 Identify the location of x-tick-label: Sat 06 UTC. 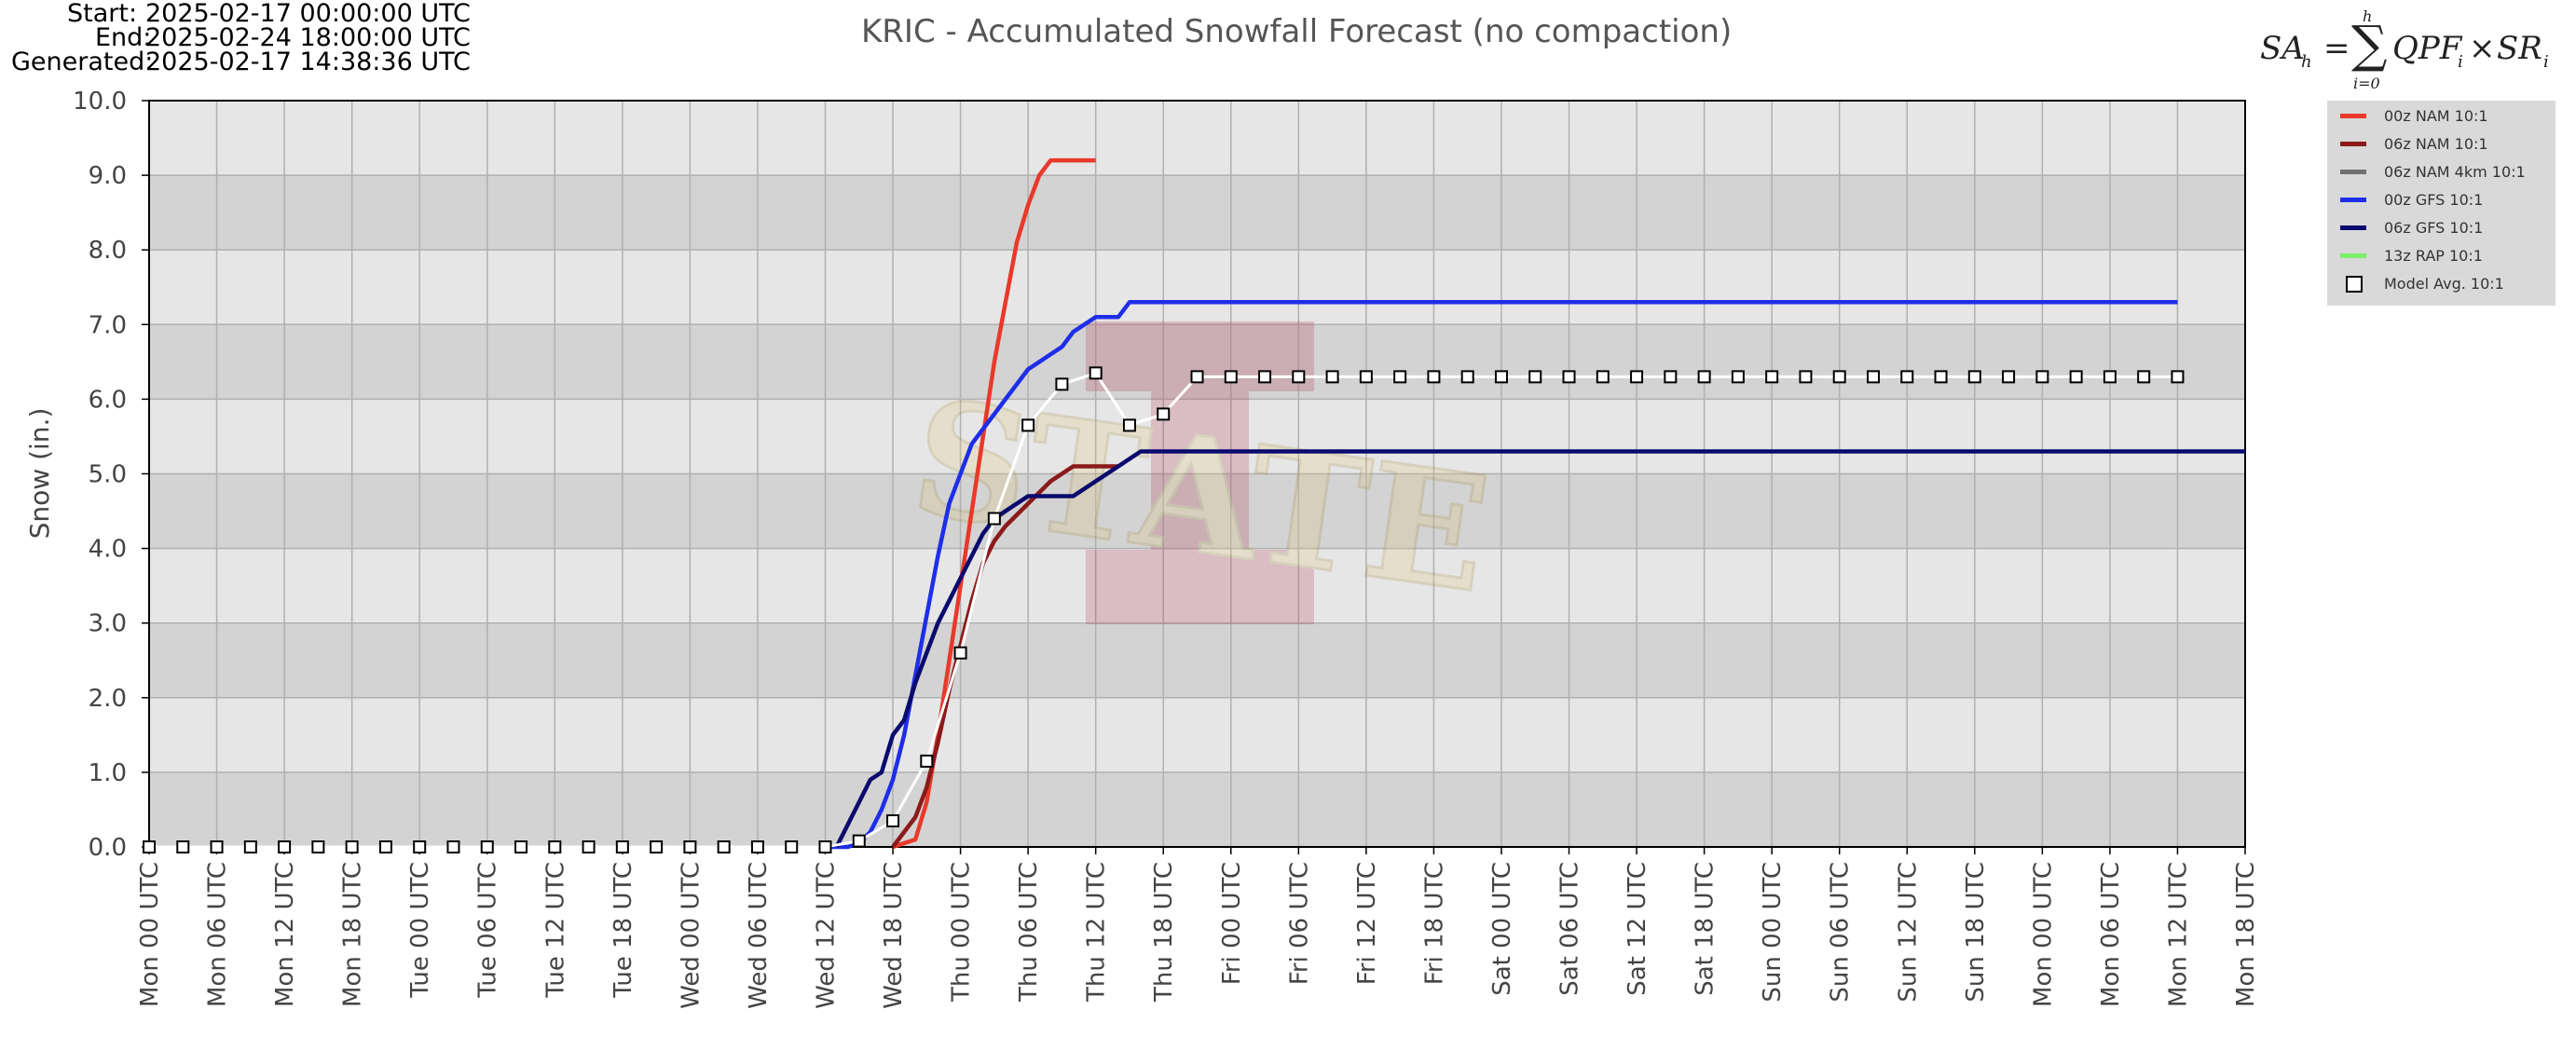
(1570, 929).